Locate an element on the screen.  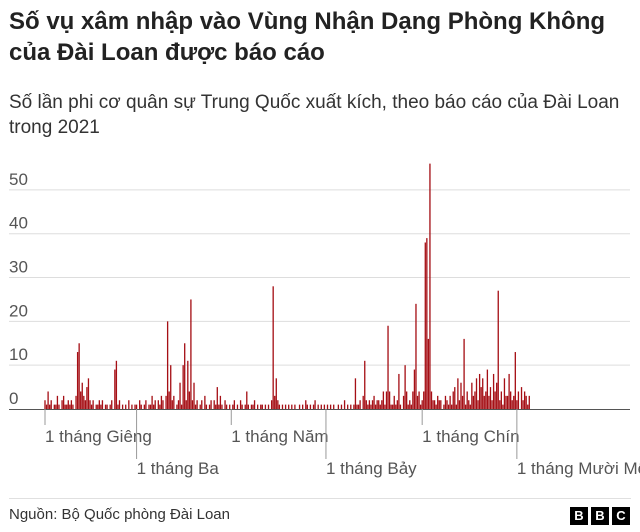
y-tick-label: 20 is located at coordinates (18, 310).